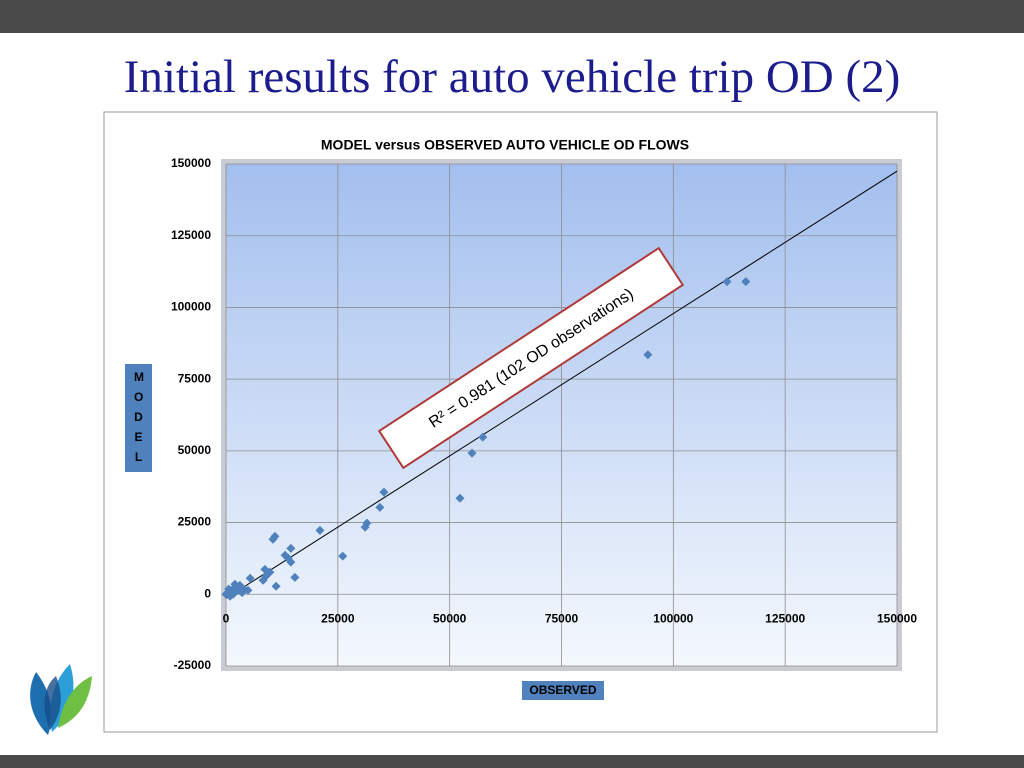 The width and height of the screenshot is (1024, 768). I want to click on x-tick-label: 125000, so click(785, 618).